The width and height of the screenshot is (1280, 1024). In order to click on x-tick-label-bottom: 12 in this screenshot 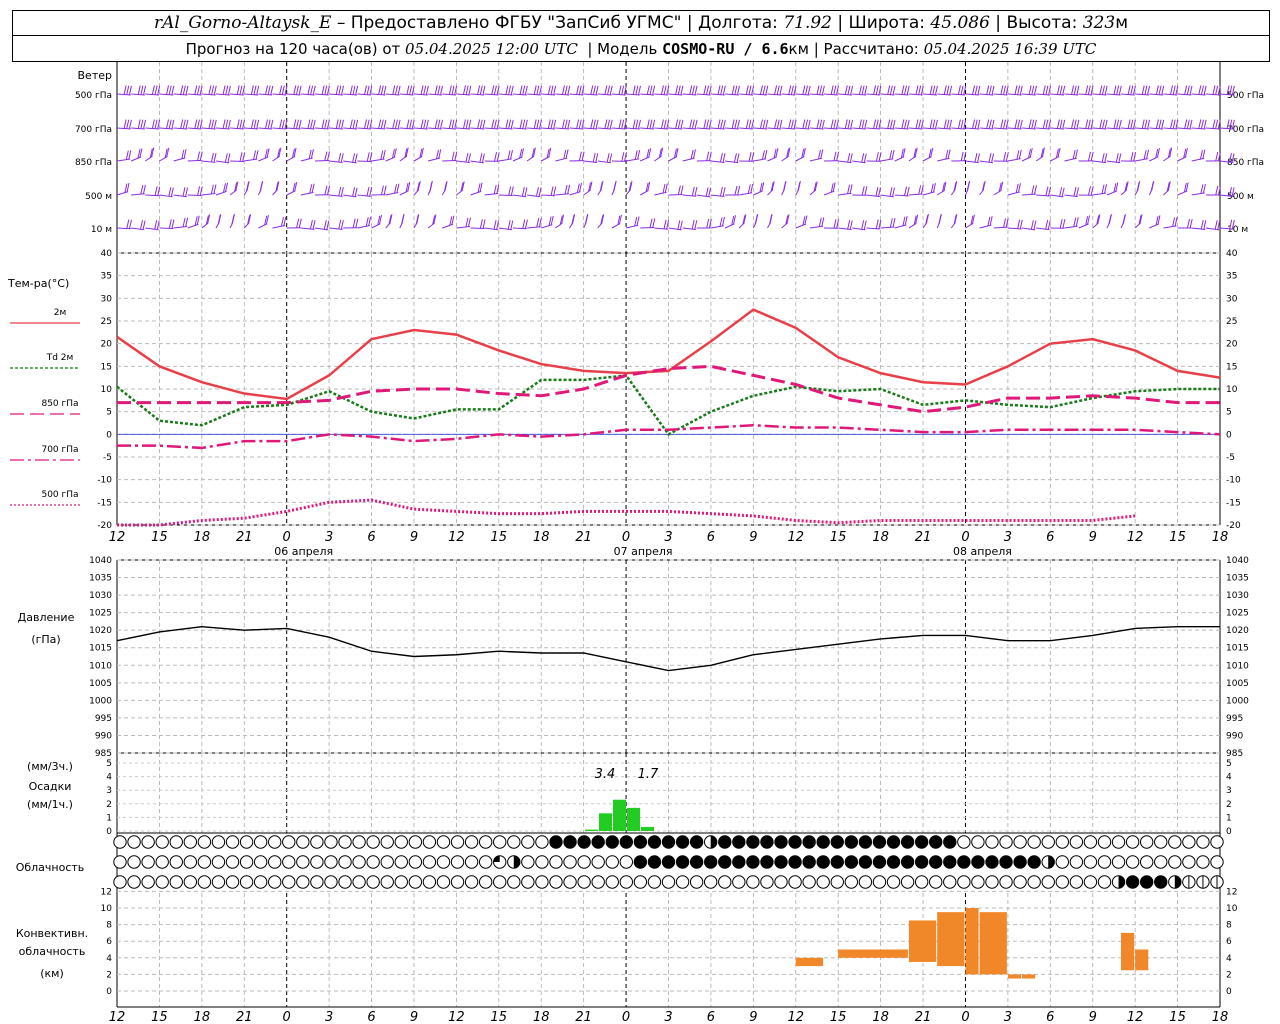, I will do `click(1135, 1017)`.